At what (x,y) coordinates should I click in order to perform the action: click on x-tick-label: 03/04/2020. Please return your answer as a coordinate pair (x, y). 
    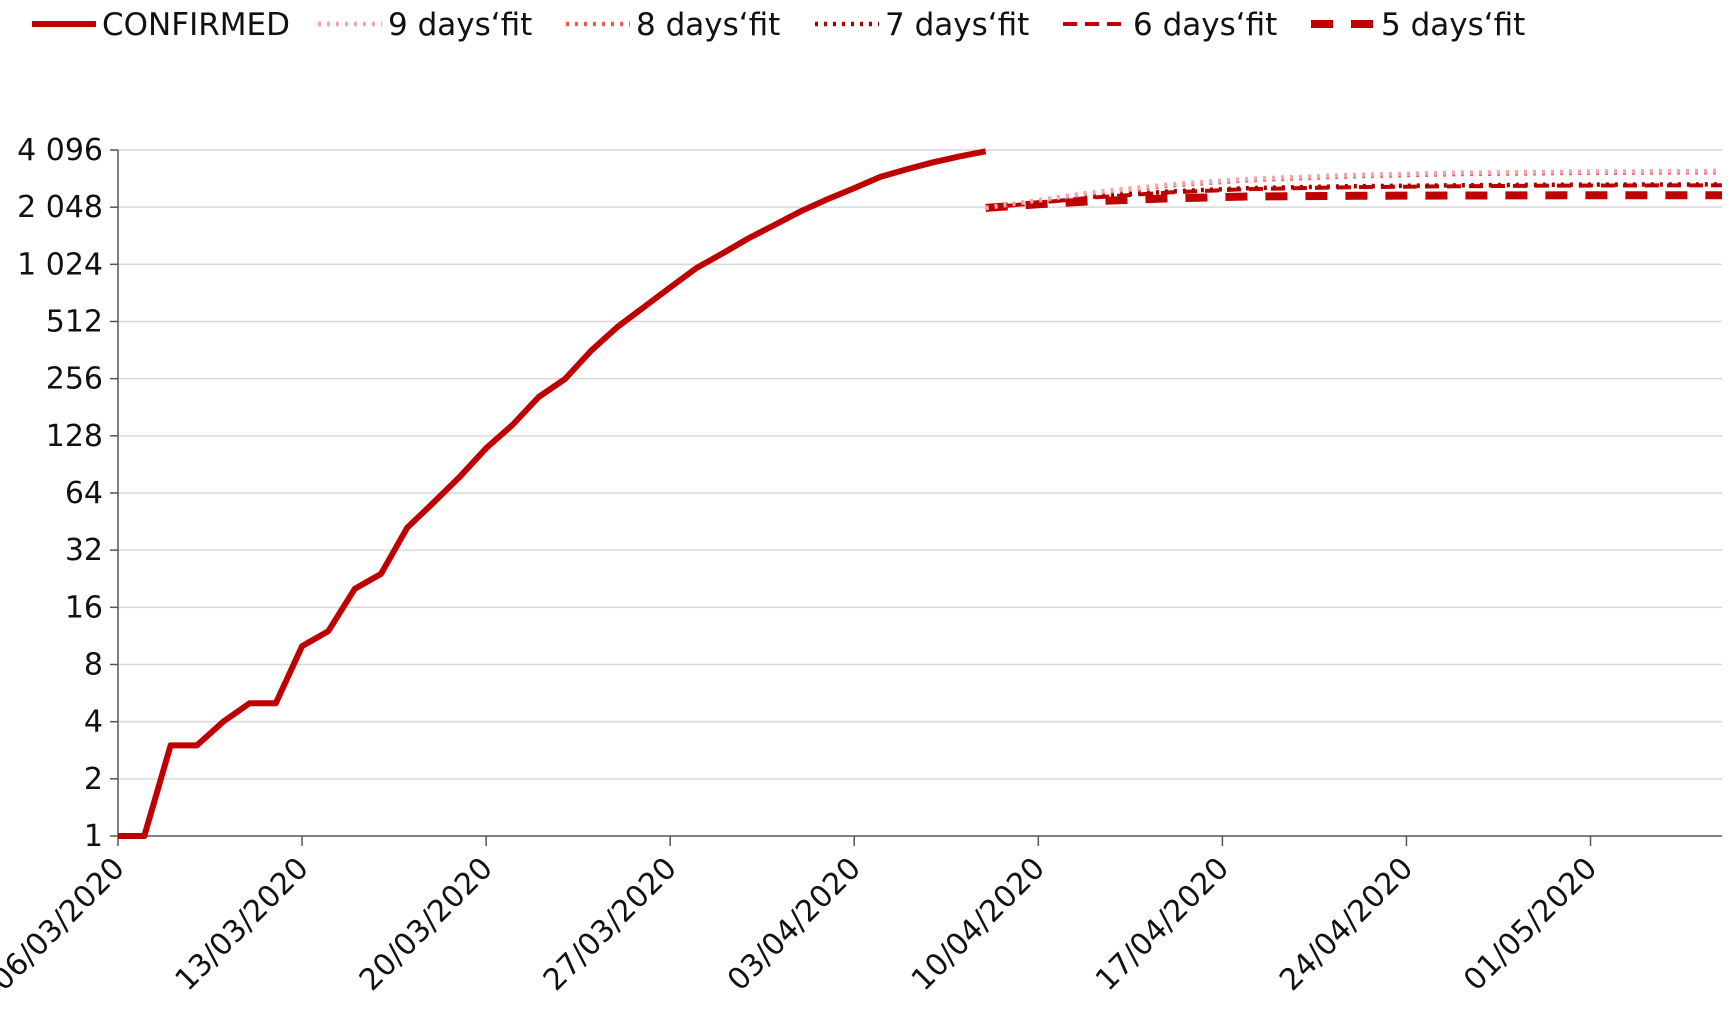
    Looking at the image, I should click on (794, 924).